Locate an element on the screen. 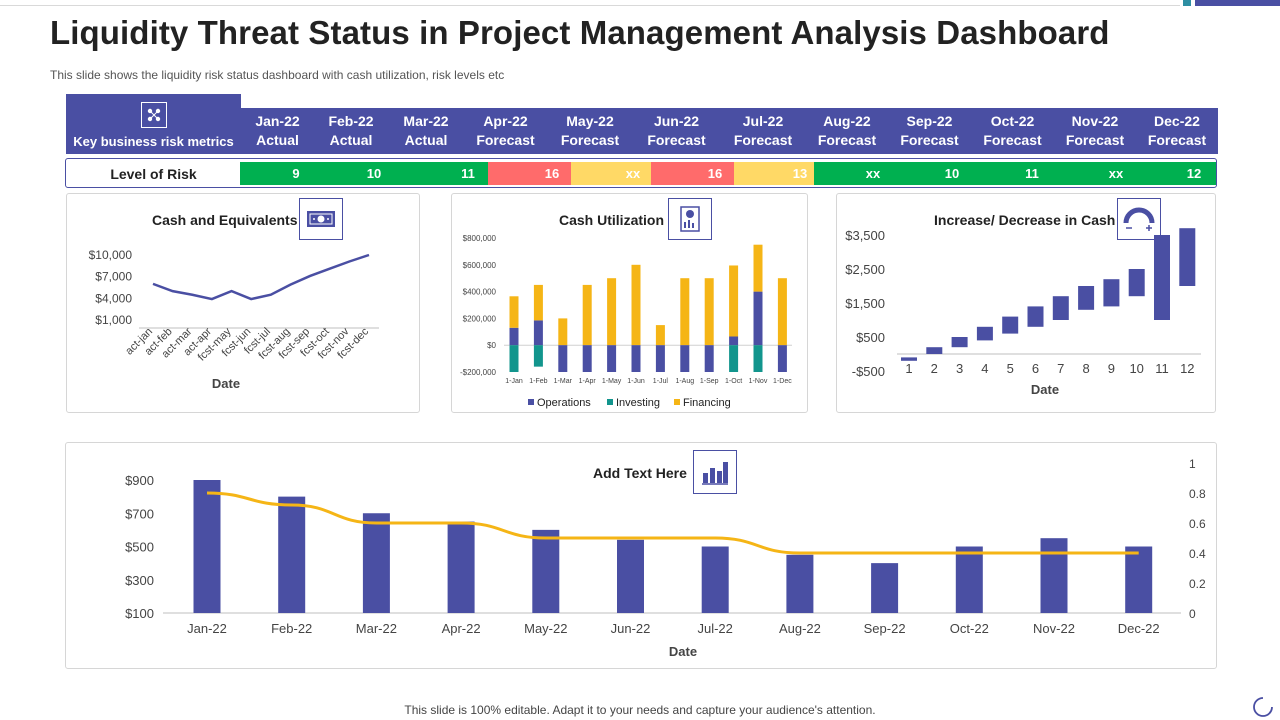 The width and height of the screenshot is (1280, 720). header-month-10: Oct-22 Forecast is located at coordinates (1012, 131).